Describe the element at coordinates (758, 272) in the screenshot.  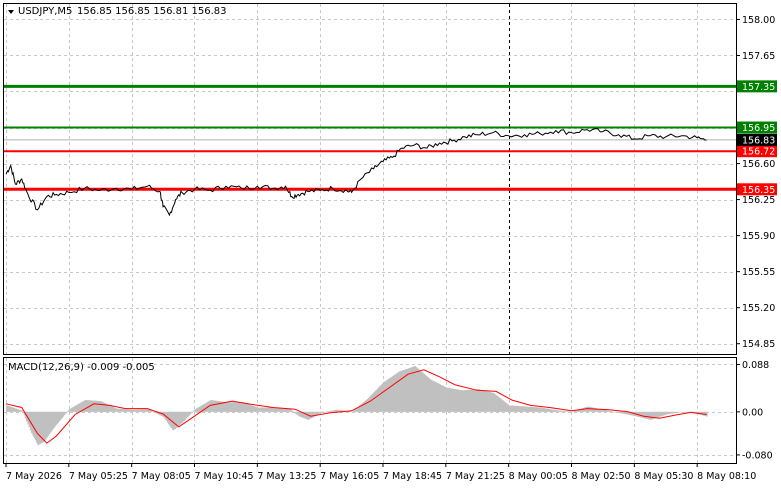
I see `y-tick-label: 155.55` at that location.